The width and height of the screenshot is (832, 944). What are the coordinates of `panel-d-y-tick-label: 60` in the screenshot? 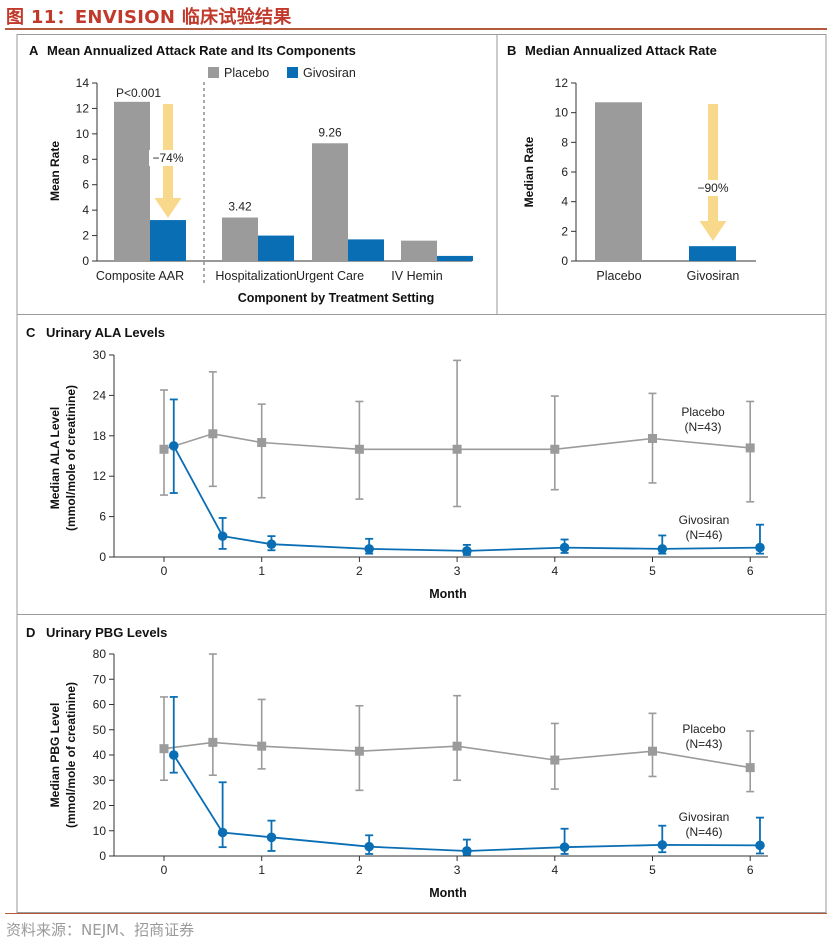 It's located at (100, 705).